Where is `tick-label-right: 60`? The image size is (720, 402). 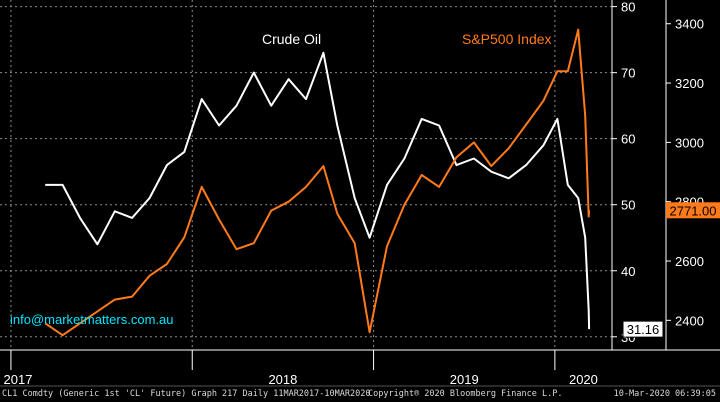 tick-label-right: 60 is located at coordinates (628, 139).